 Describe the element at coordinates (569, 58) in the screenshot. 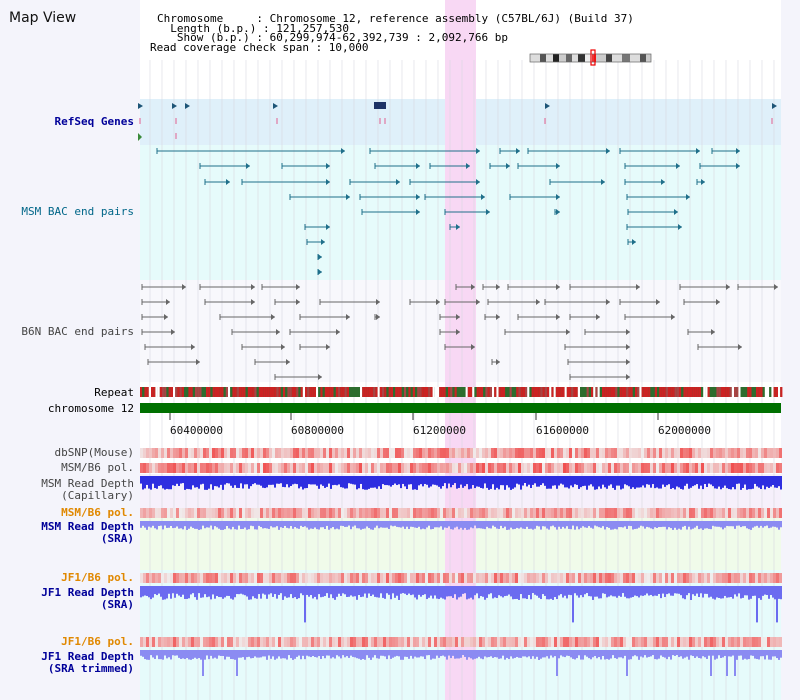

I see `ideogram-band` at that location.